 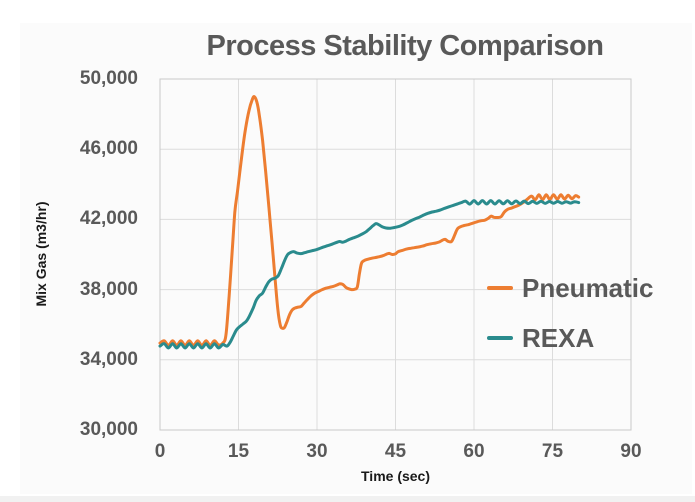 I want to click on y-tick-label: 30,000, so click(x=108, y=429).